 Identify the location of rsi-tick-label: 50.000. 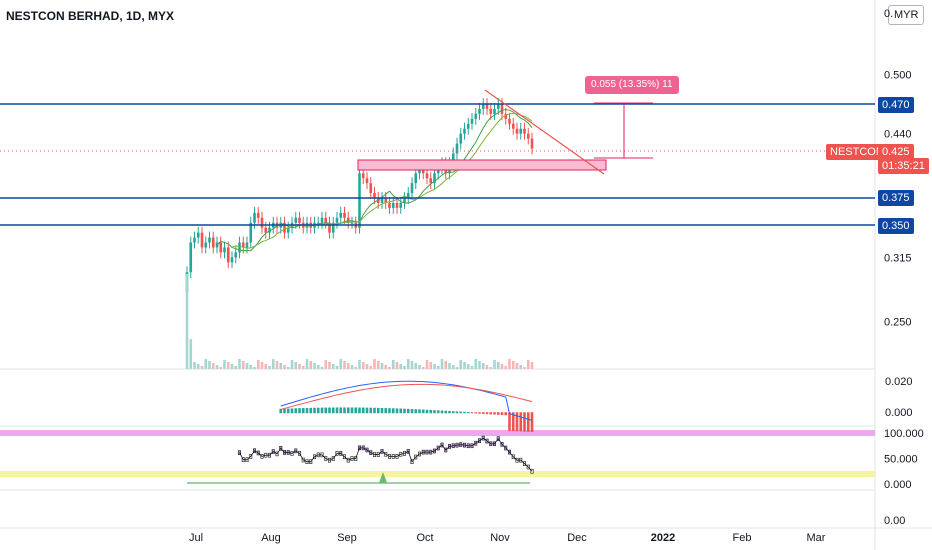
(901, 460).